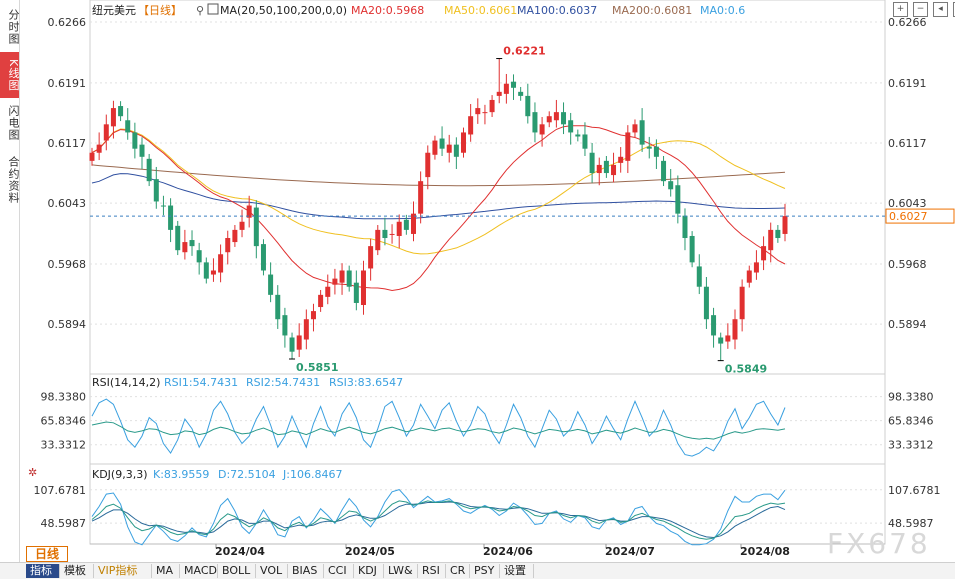 The height and width of the screenshot is (579, 955). I want to click on annotation-high: 0.6221, so click(524, 51).